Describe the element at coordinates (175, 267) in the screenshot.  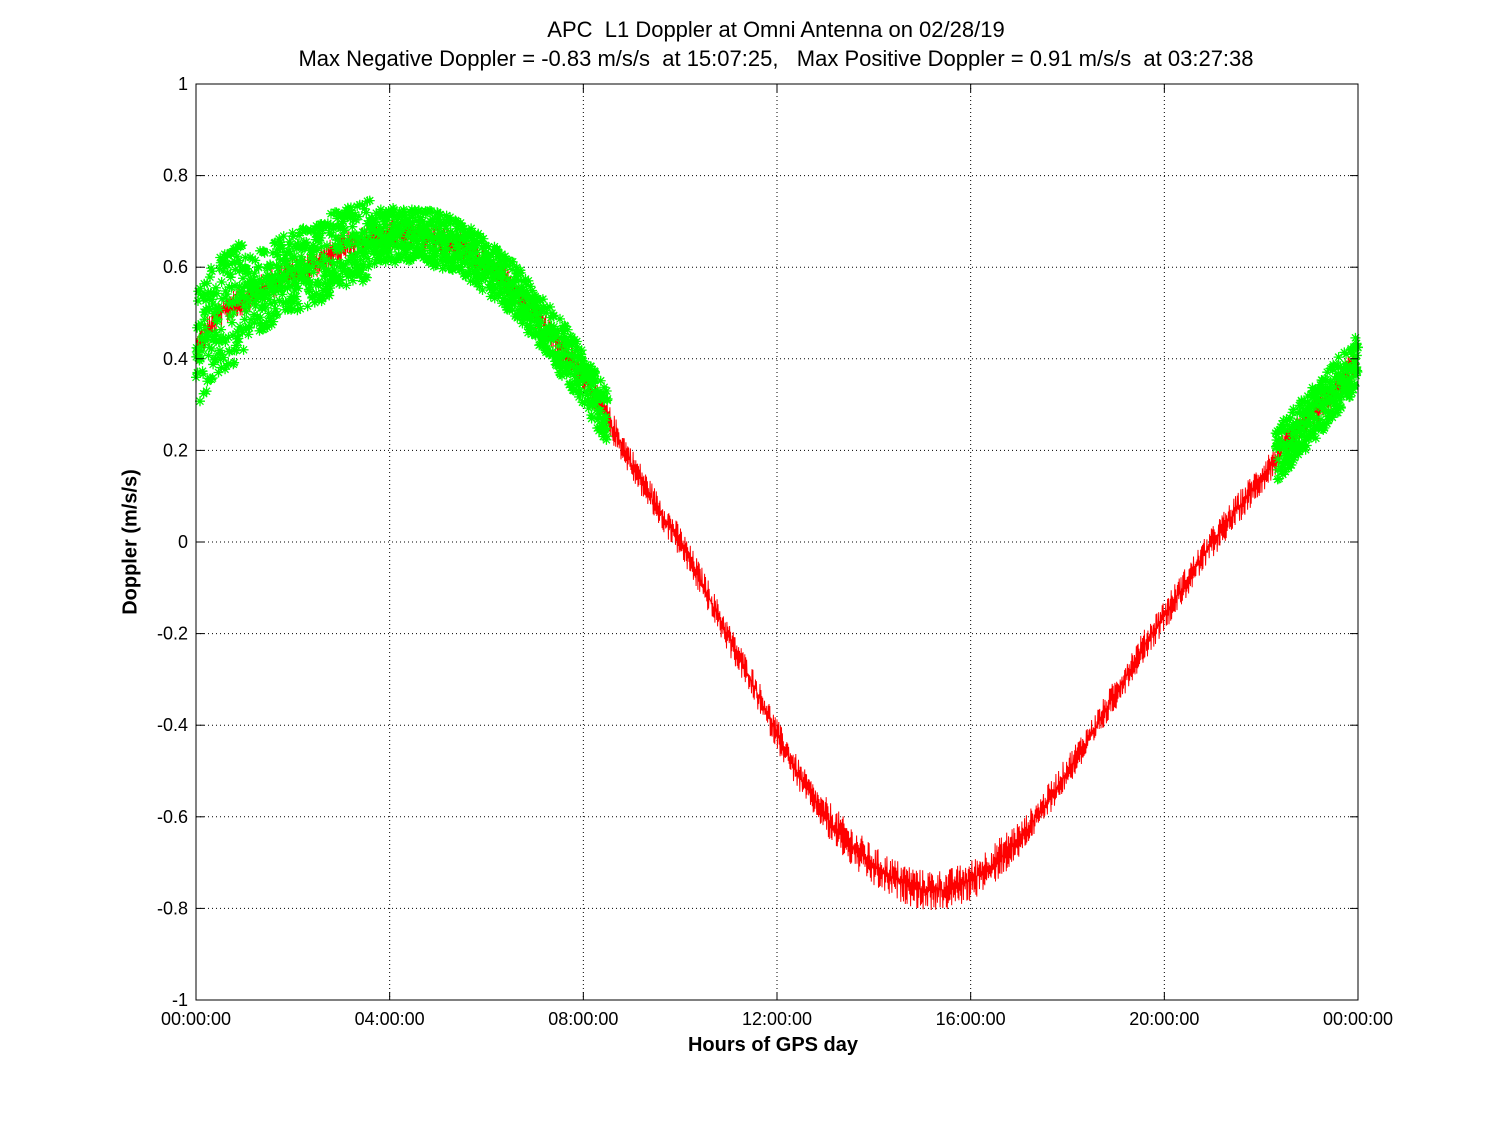
I see `y-tick-label: 0.6` at that location.